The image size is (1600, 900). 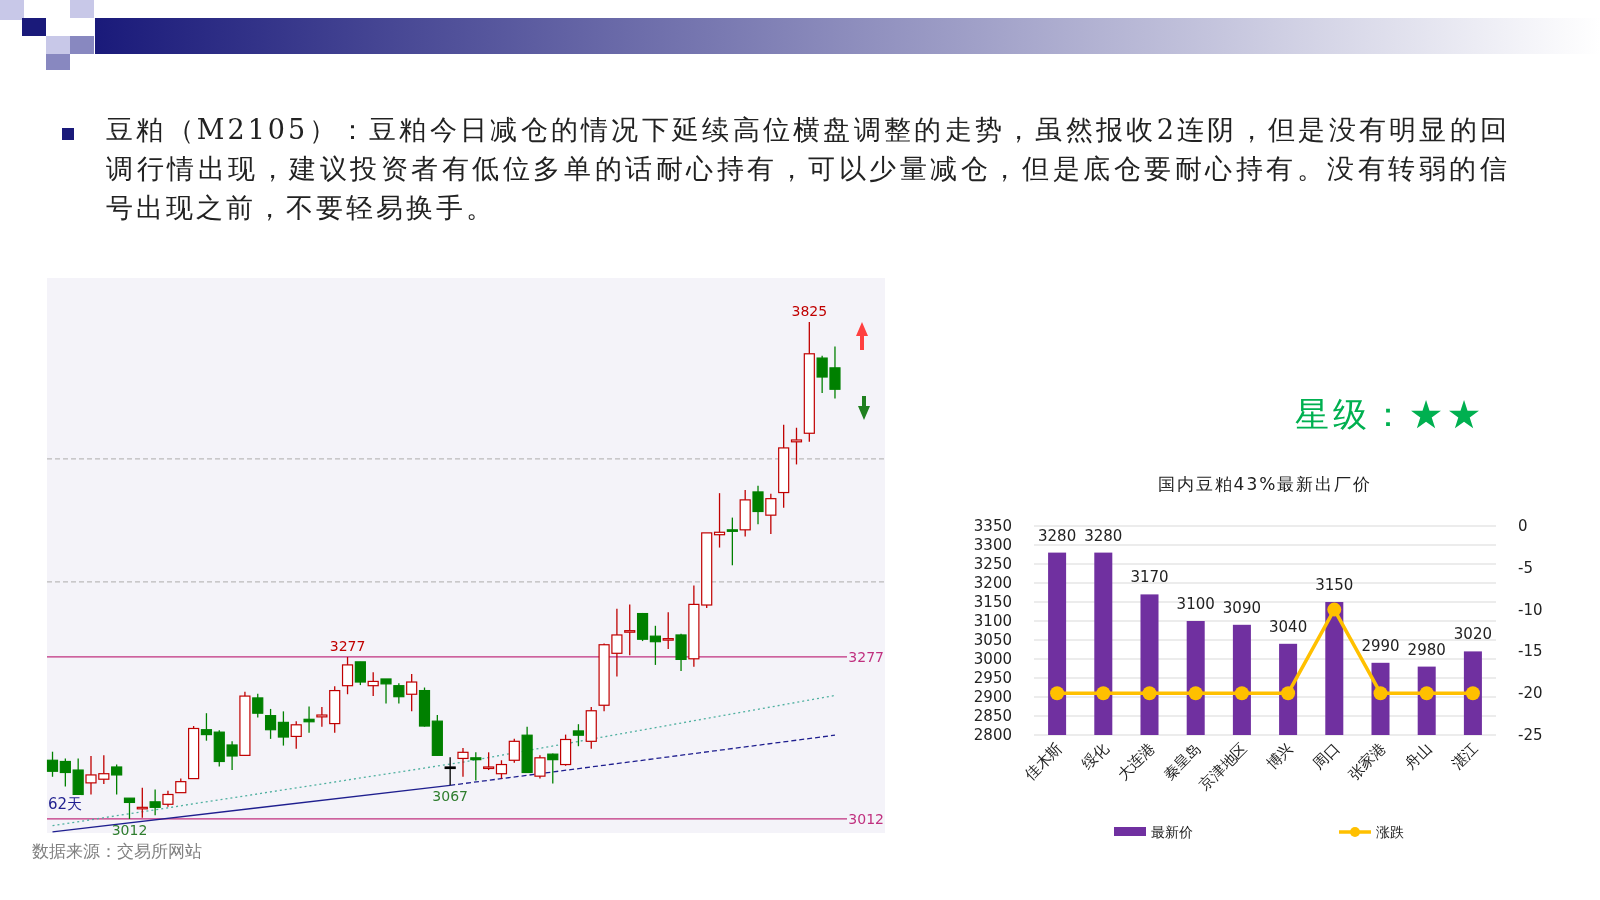 I want to click on y2-tick-label: -10, so click(x=1530, y=609).